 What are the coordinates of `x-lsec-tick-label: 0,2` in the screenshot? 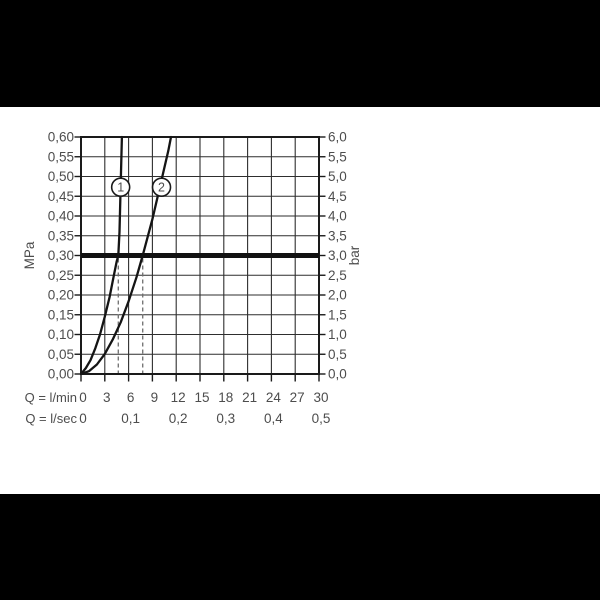 It's located at (178, 418).